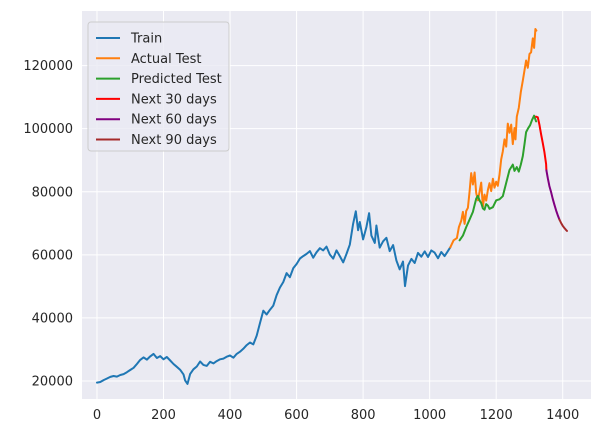 This screenshot has height=439, width=609. I want to click on series-line-next-30-days, so click(541, 143).